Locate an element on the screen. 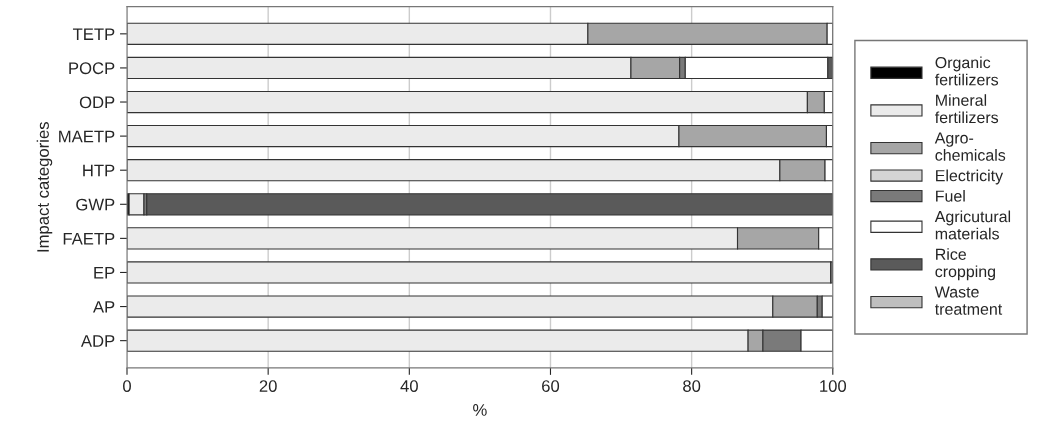  legend-label: Electricity is located at coordinates (970, 177).